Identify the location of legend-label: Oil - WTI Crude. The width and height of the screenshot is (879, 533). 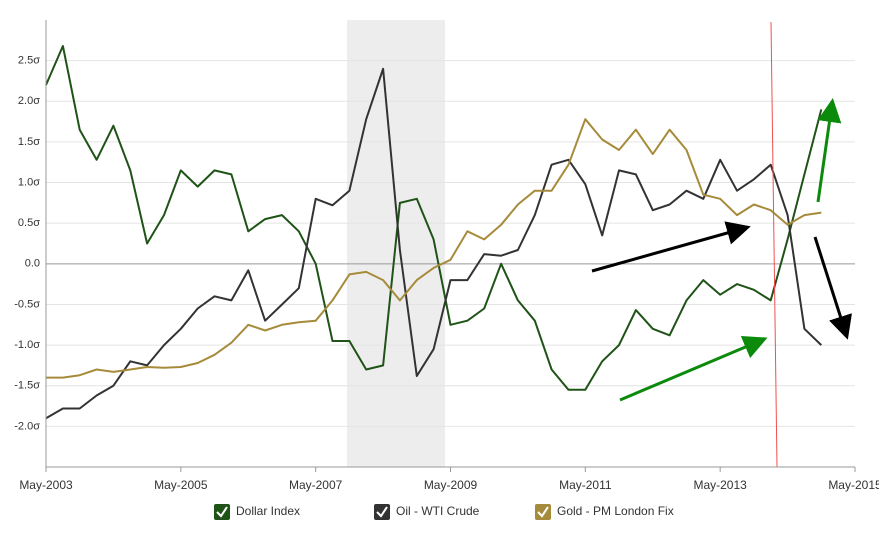
(438, 511).